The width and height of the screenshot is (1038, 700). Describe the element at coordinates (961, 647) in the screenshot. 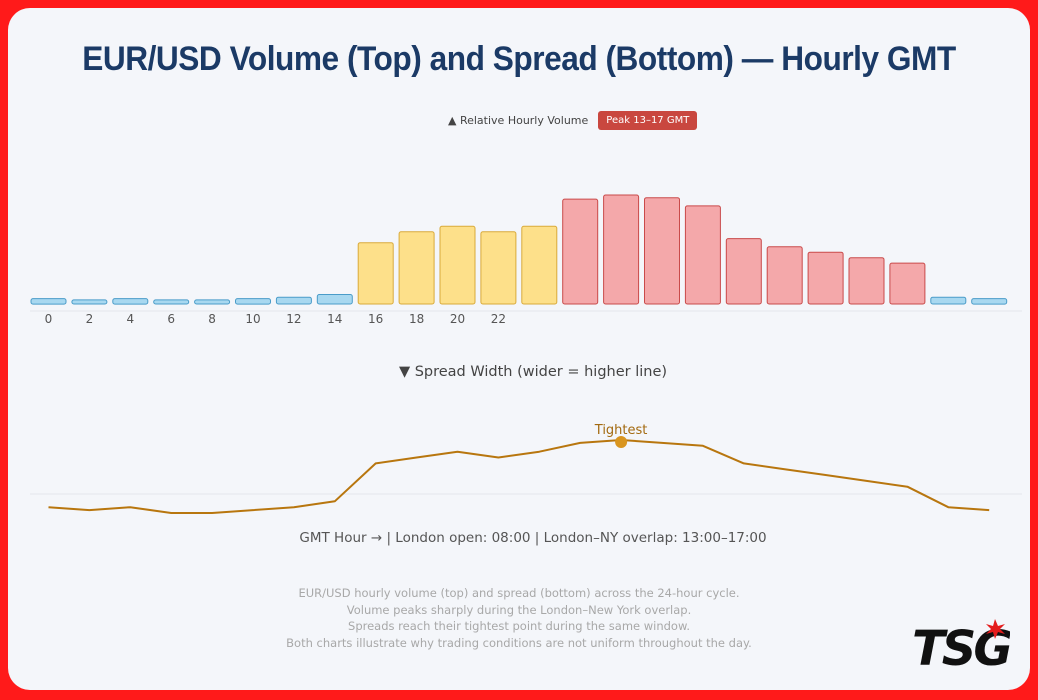

I see `tsg-logo: TSG` at that location.